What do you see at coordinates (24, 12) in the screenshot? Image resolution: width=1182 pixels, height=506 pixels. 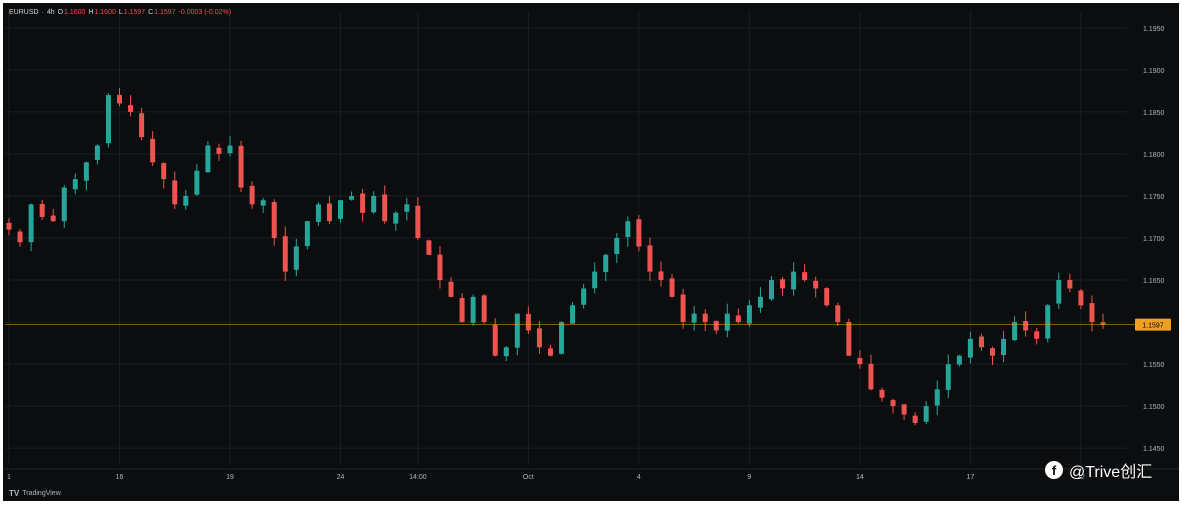 I see `symbol-name: EURUSD` at bounding box center [24, 12].